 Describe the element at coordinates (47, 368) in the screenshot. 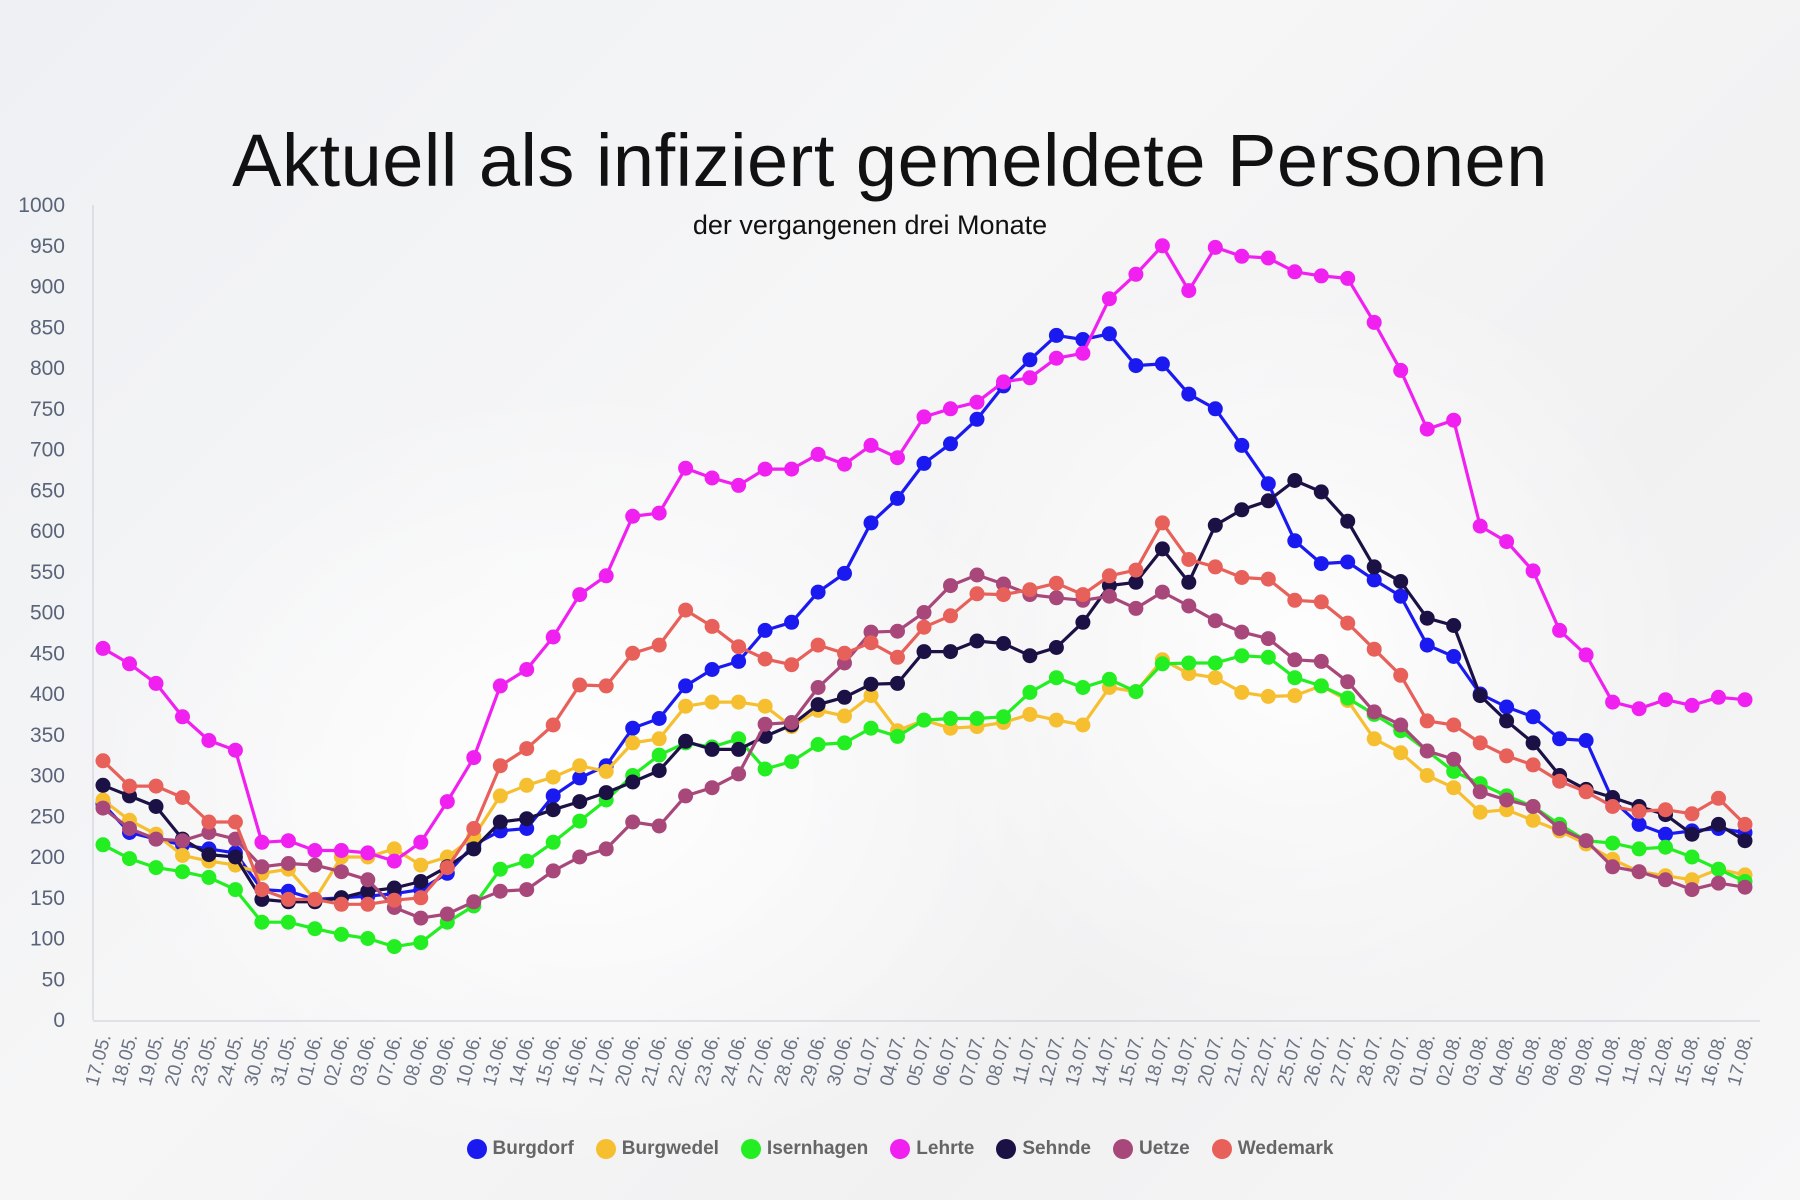

I see `y-tick-label: 800` at that location.